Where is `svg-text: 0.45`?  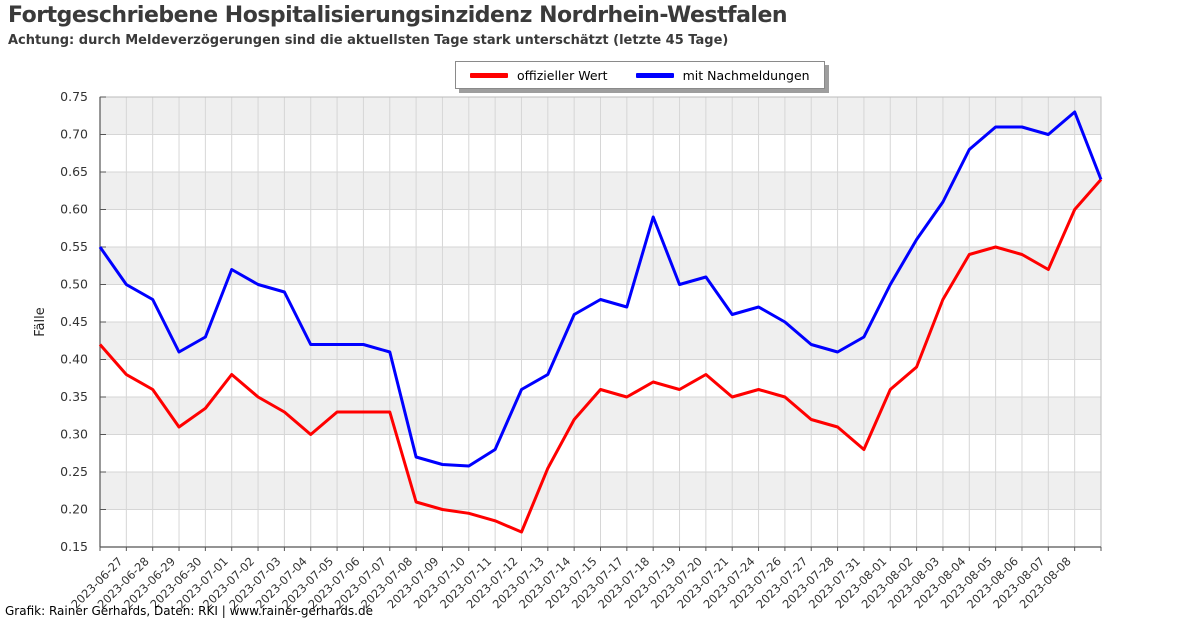
svg-text: 0.45 is located at coordinates (74, 321).